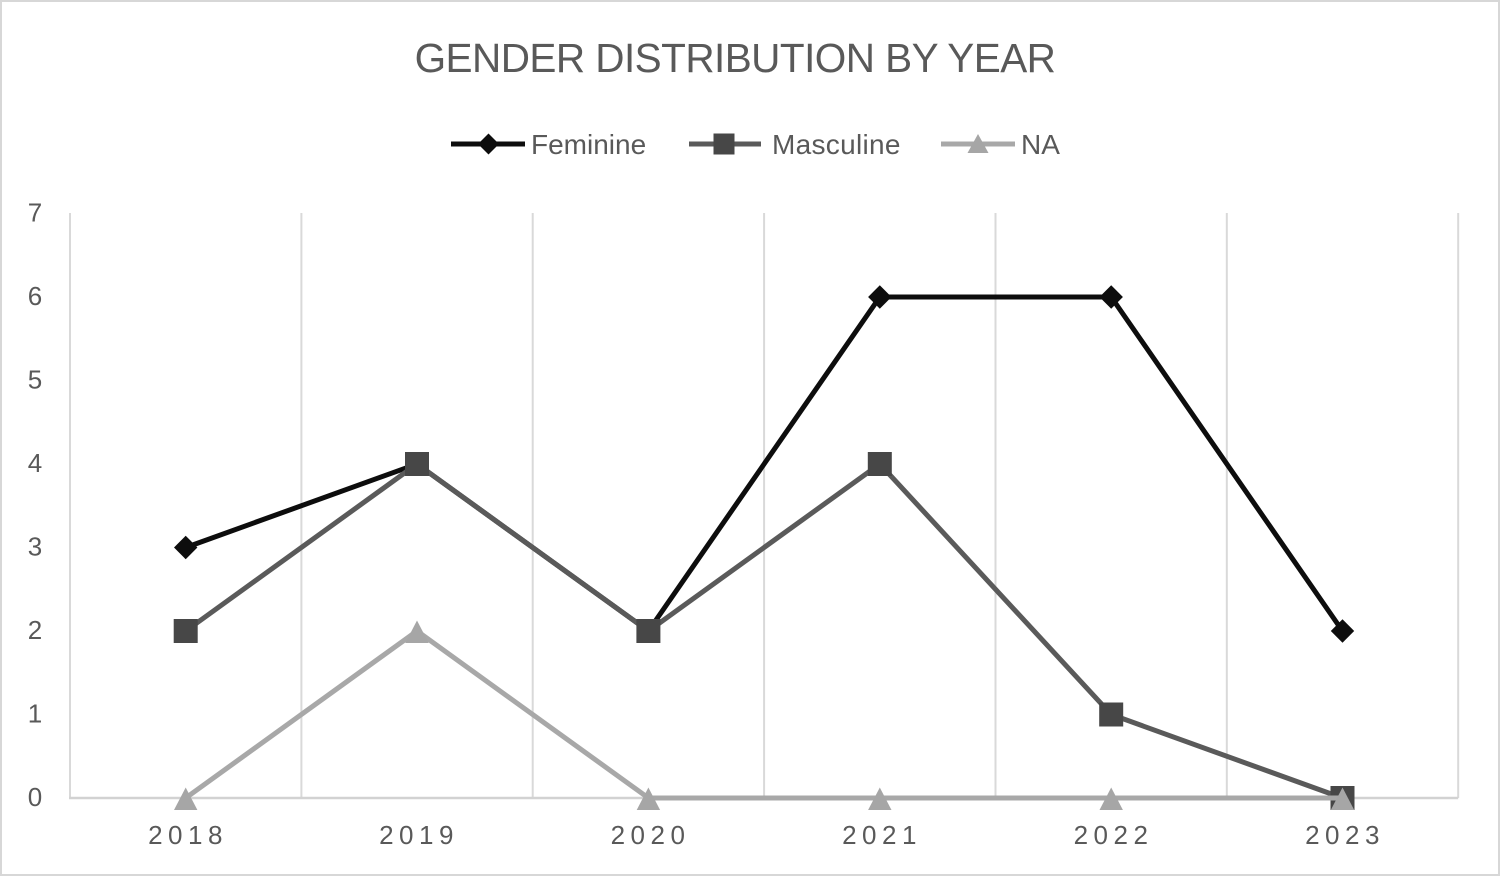 This screenshot has width=1500, height=876. I want to click on svg-text: GENDER DISTRIBUTION BY YEAR, so click(735, 58).